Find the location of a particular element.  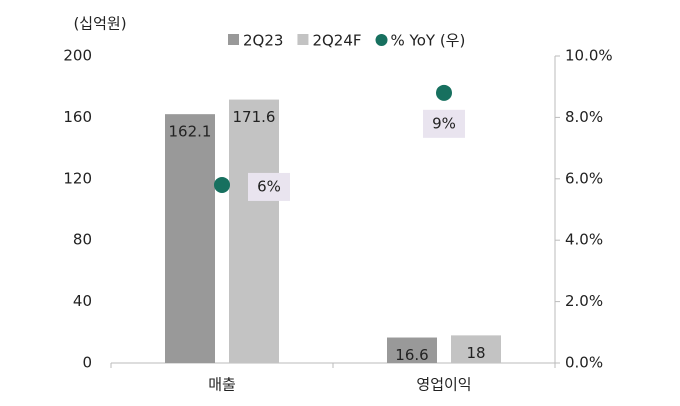

y2-tick-label: 6.0% is located at coordinates (584, 178).